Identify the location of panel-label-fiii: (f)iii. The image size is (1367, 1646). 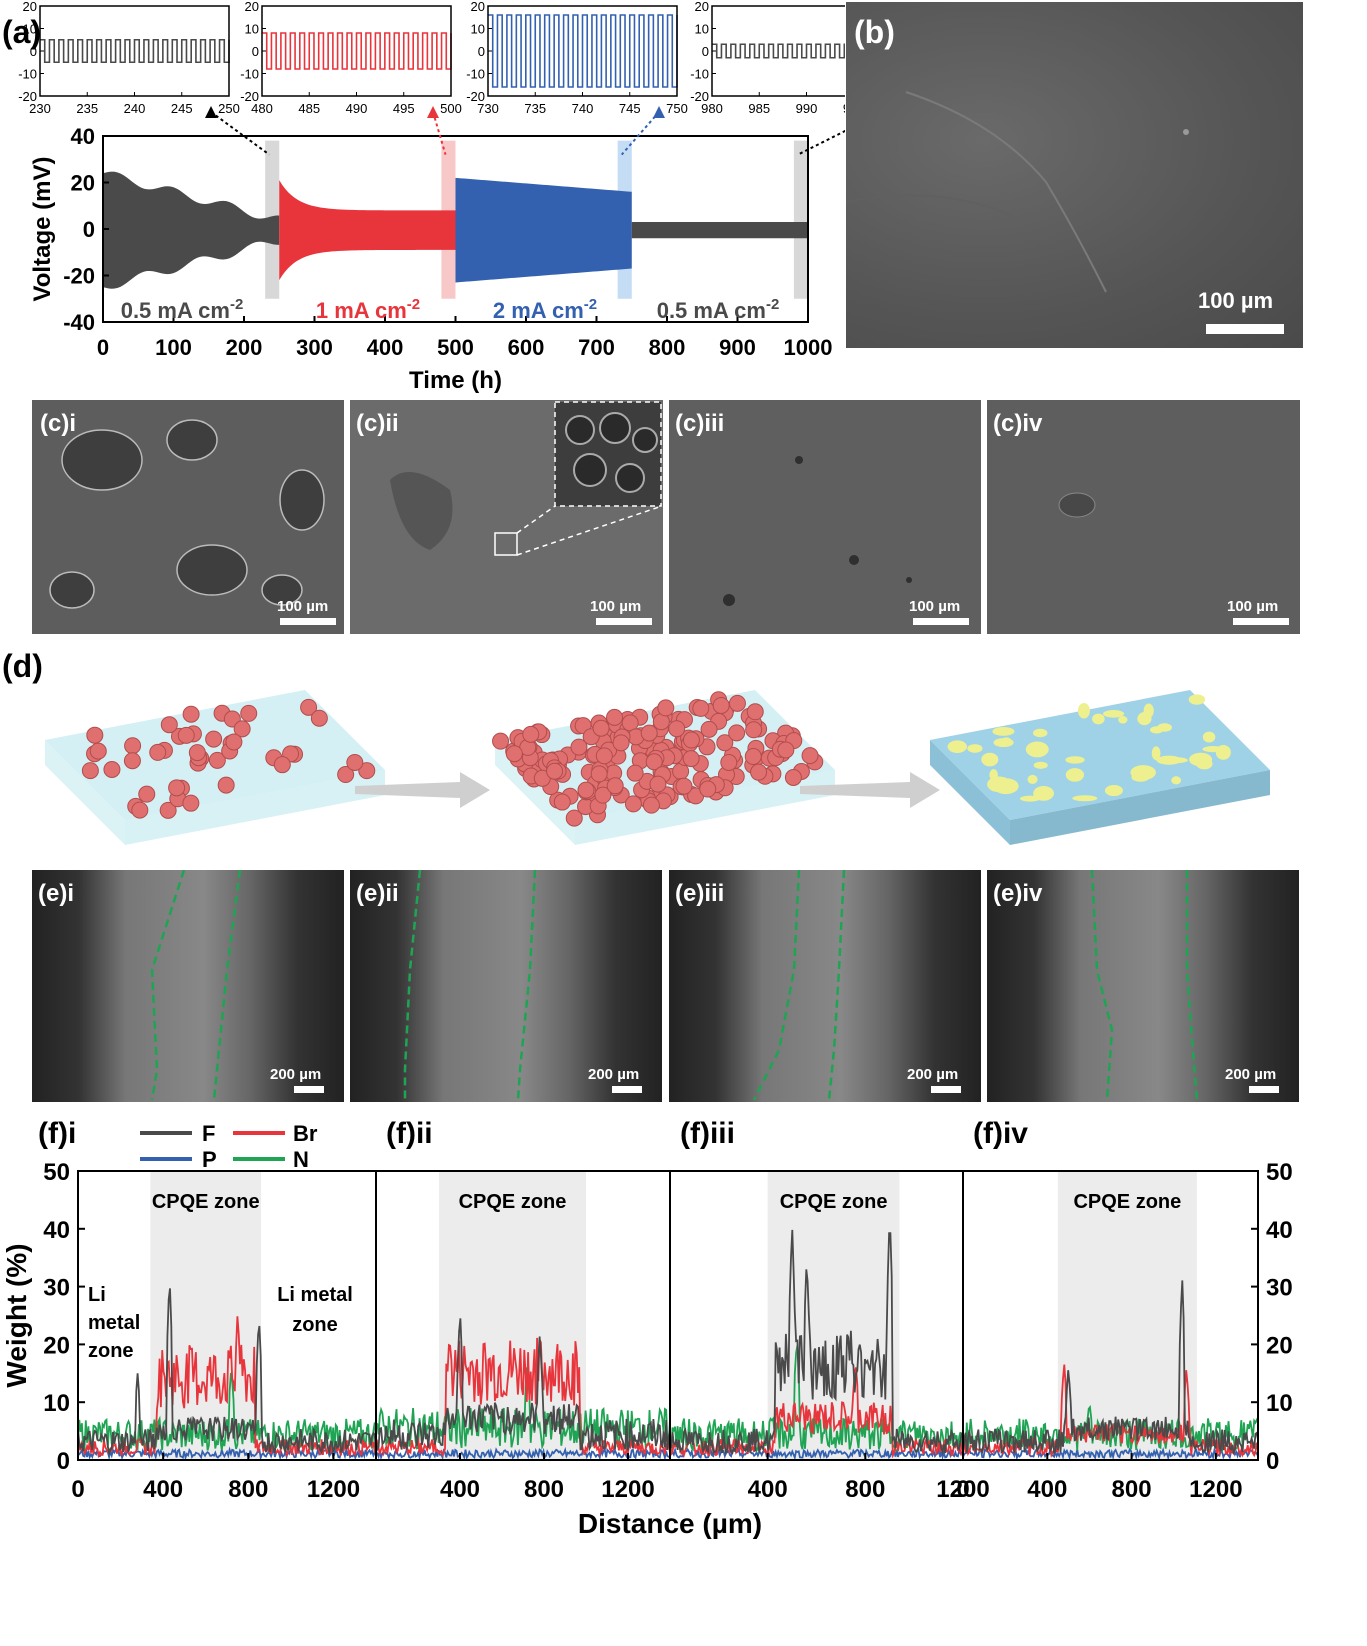
(707, 1133).